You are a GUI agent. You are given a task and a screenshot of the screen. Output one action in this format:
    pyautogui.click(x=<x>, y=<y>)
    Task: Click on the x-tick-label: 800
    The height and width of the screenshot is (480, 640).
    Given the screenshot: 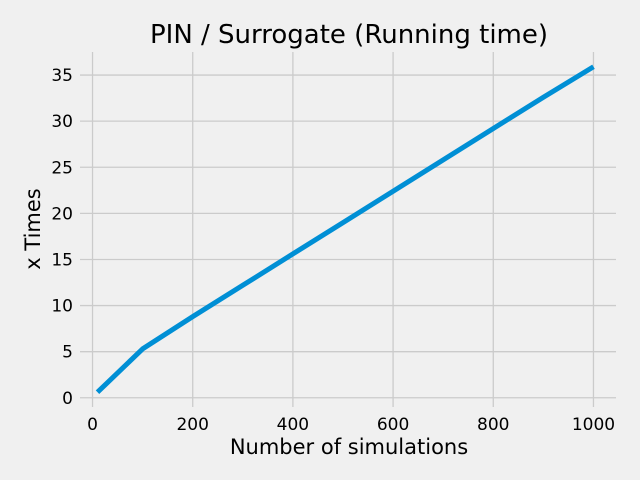 What is the action you would take?
    pyautogui.click(x=493, y=425)
    